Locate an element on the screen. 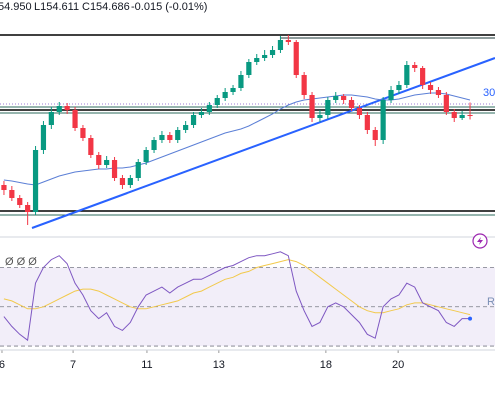 Image resolution: width=495 pixels, height=400 pixels. ohlc-close: C154.686 is located at coordinates (106, 7).